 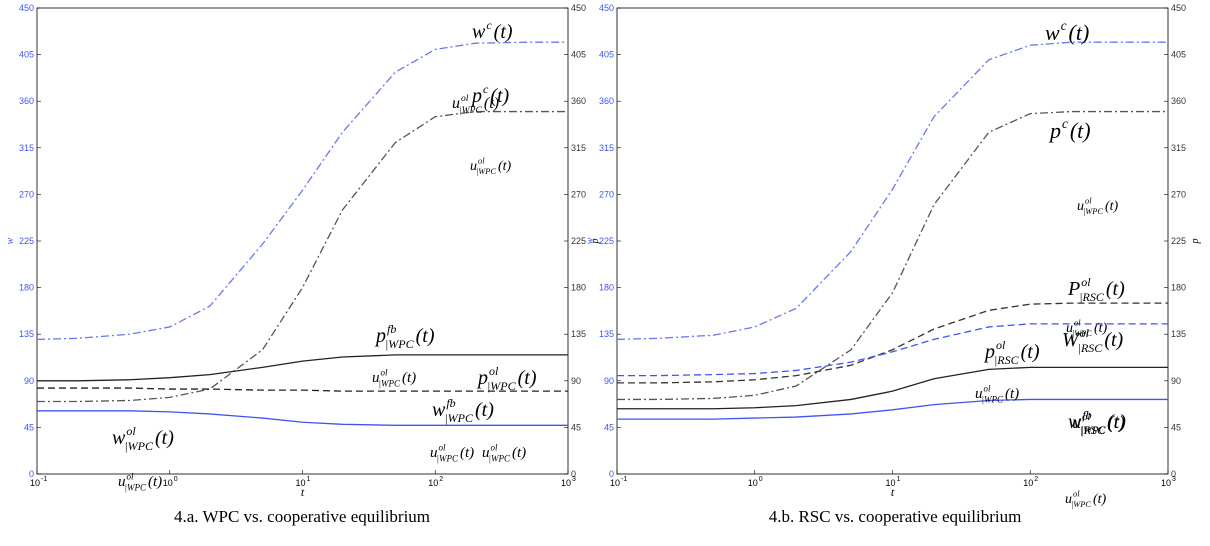 I want to click on y-tick-label: 45, so click(x=609, y=427).